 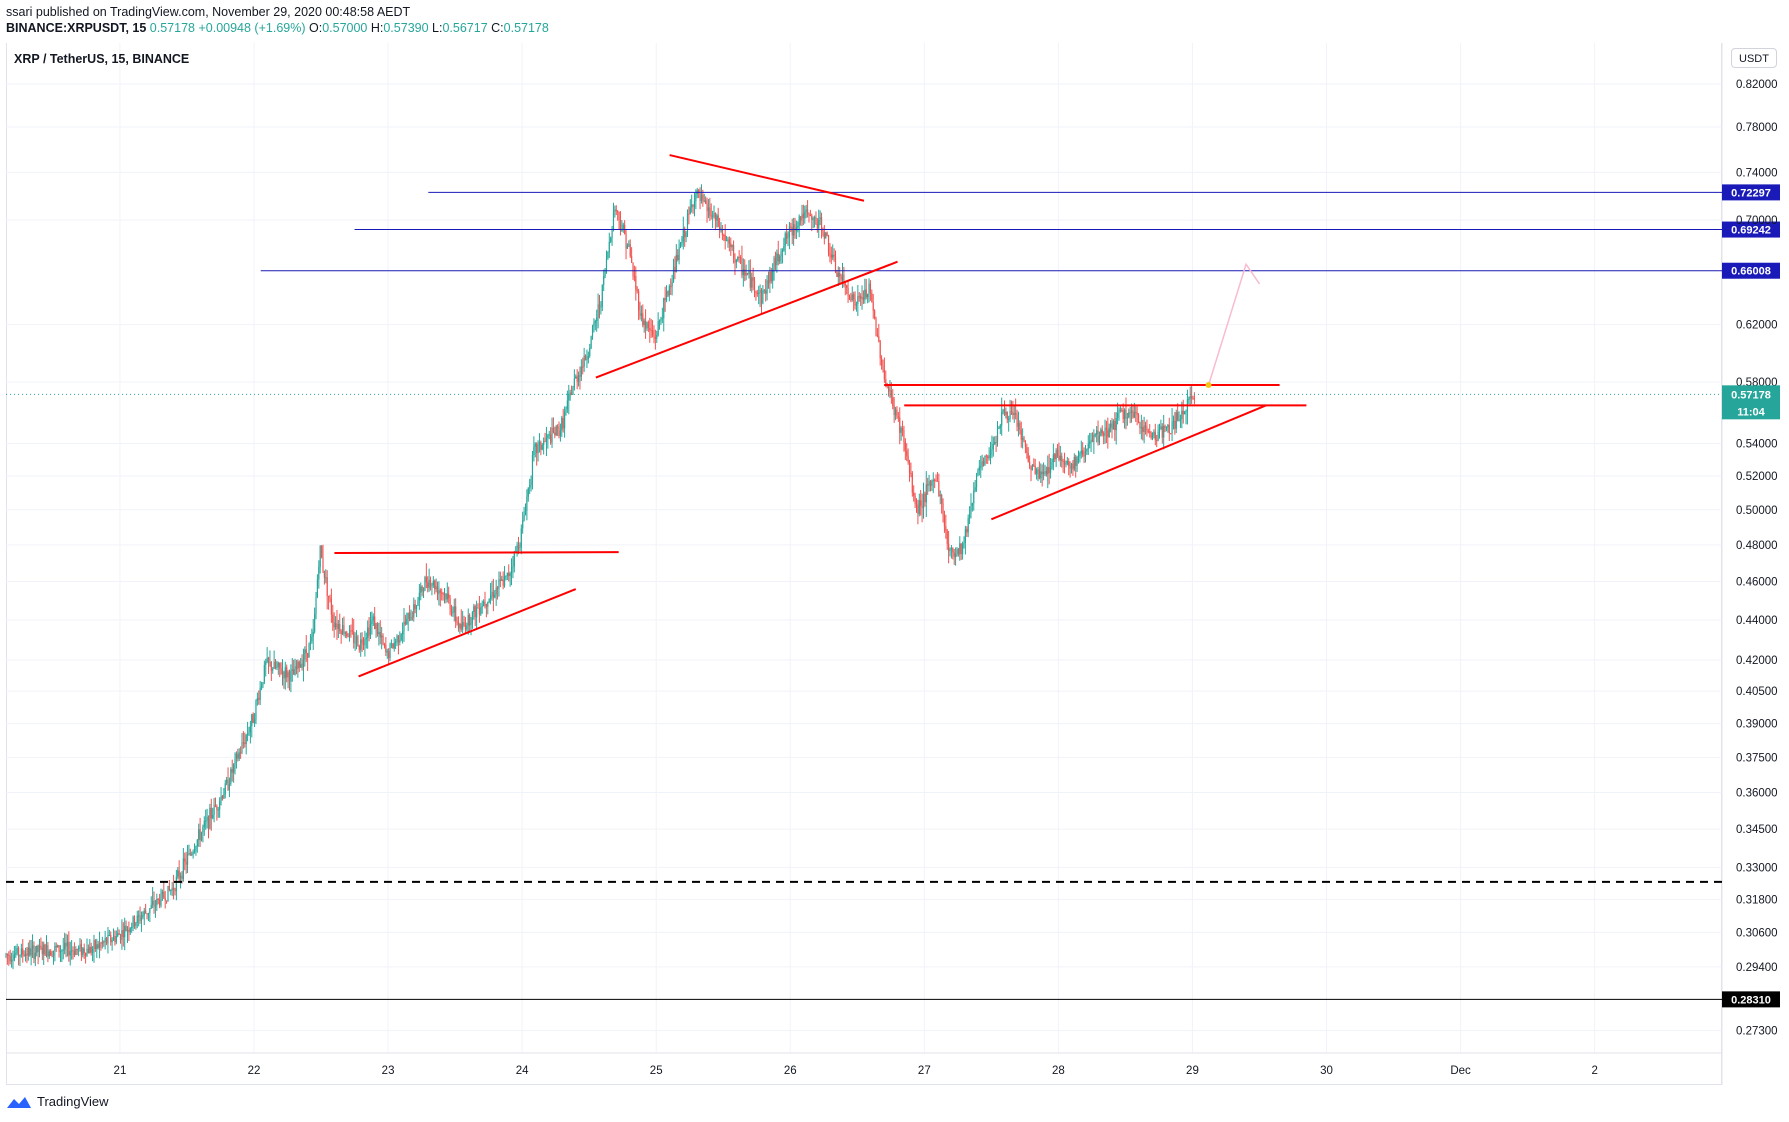 I want to click on chart-legend-title: XRP / TetherUS, 15, BINANCE, so click(x=102, y=59).